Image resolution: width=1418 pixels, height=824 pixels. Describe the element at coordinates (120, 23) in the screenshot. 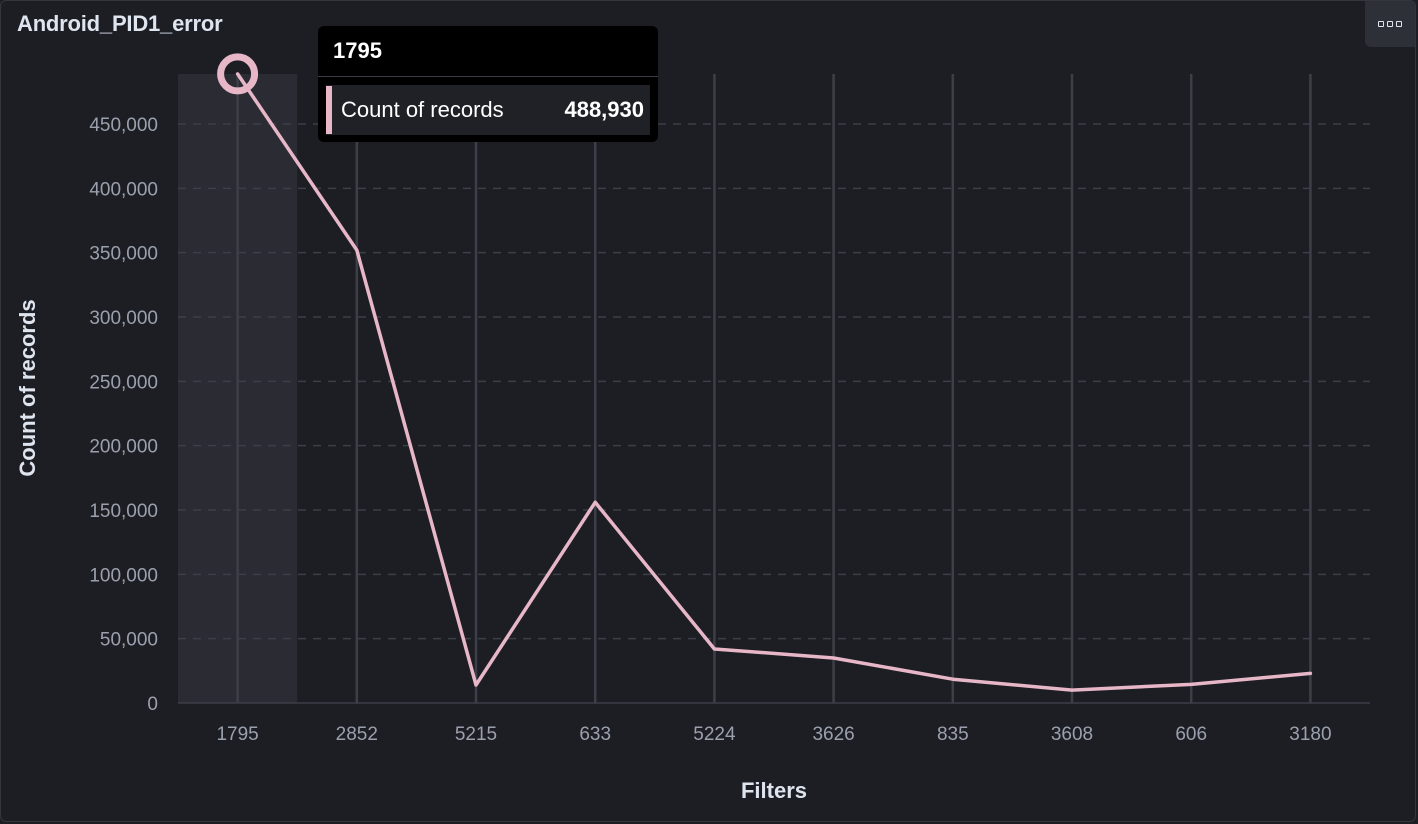

I see `panel-title: Android_PID1_error` at that location.